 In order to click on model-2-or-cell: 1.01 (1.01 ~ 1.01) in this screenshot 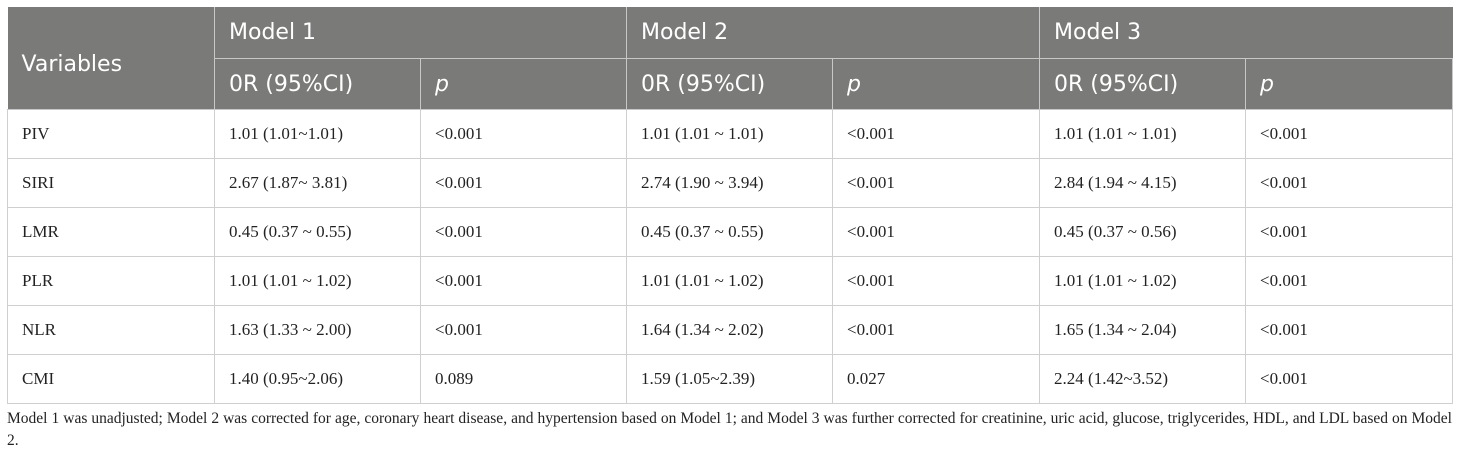, I will do `click(730, 134)`.